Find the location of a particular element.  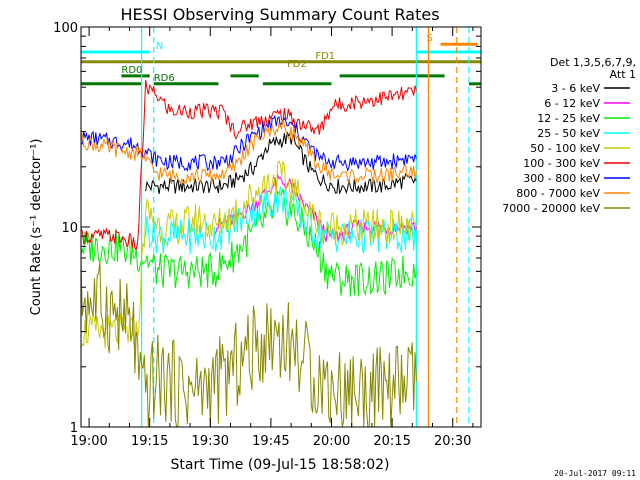

flag-label-n: N is located at coordinates (159, 46).